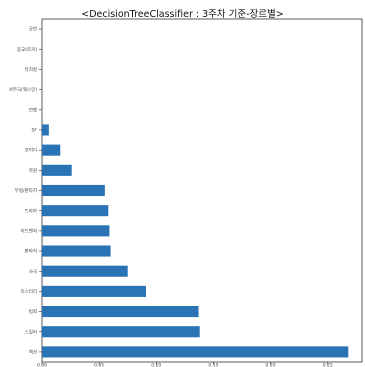  Describe the element at coordinates (33, 109) in the screenshot. I see `y-tick-label: 전쟁` at that location.